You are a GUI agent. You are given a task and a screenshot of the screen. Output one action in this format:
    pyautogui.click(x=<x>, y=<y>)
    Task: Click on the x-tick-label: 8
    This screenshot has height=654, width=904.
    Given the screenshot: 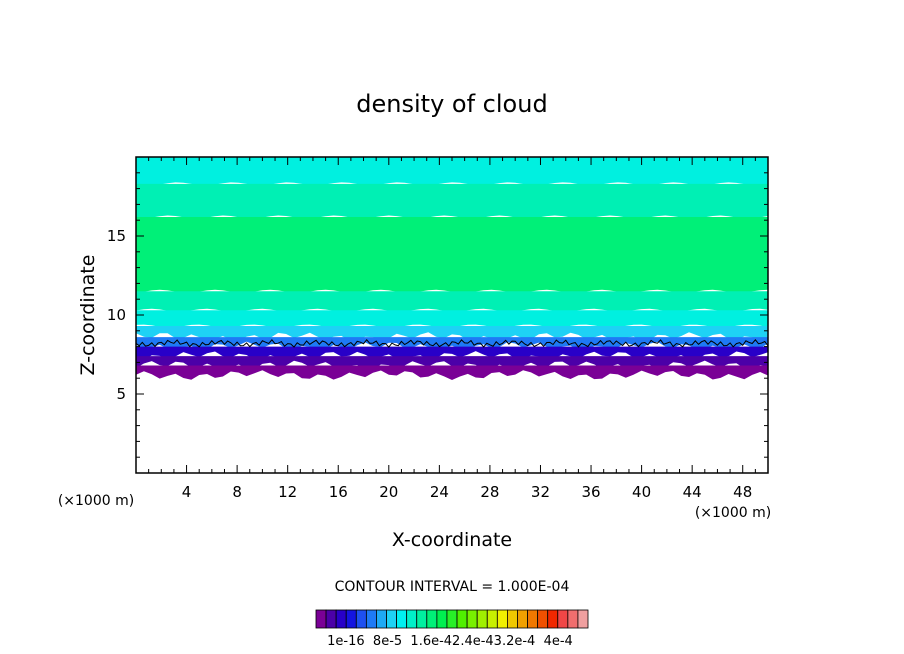 What is the action you would take?
    pyautogui.click(x=237, y=492)
    